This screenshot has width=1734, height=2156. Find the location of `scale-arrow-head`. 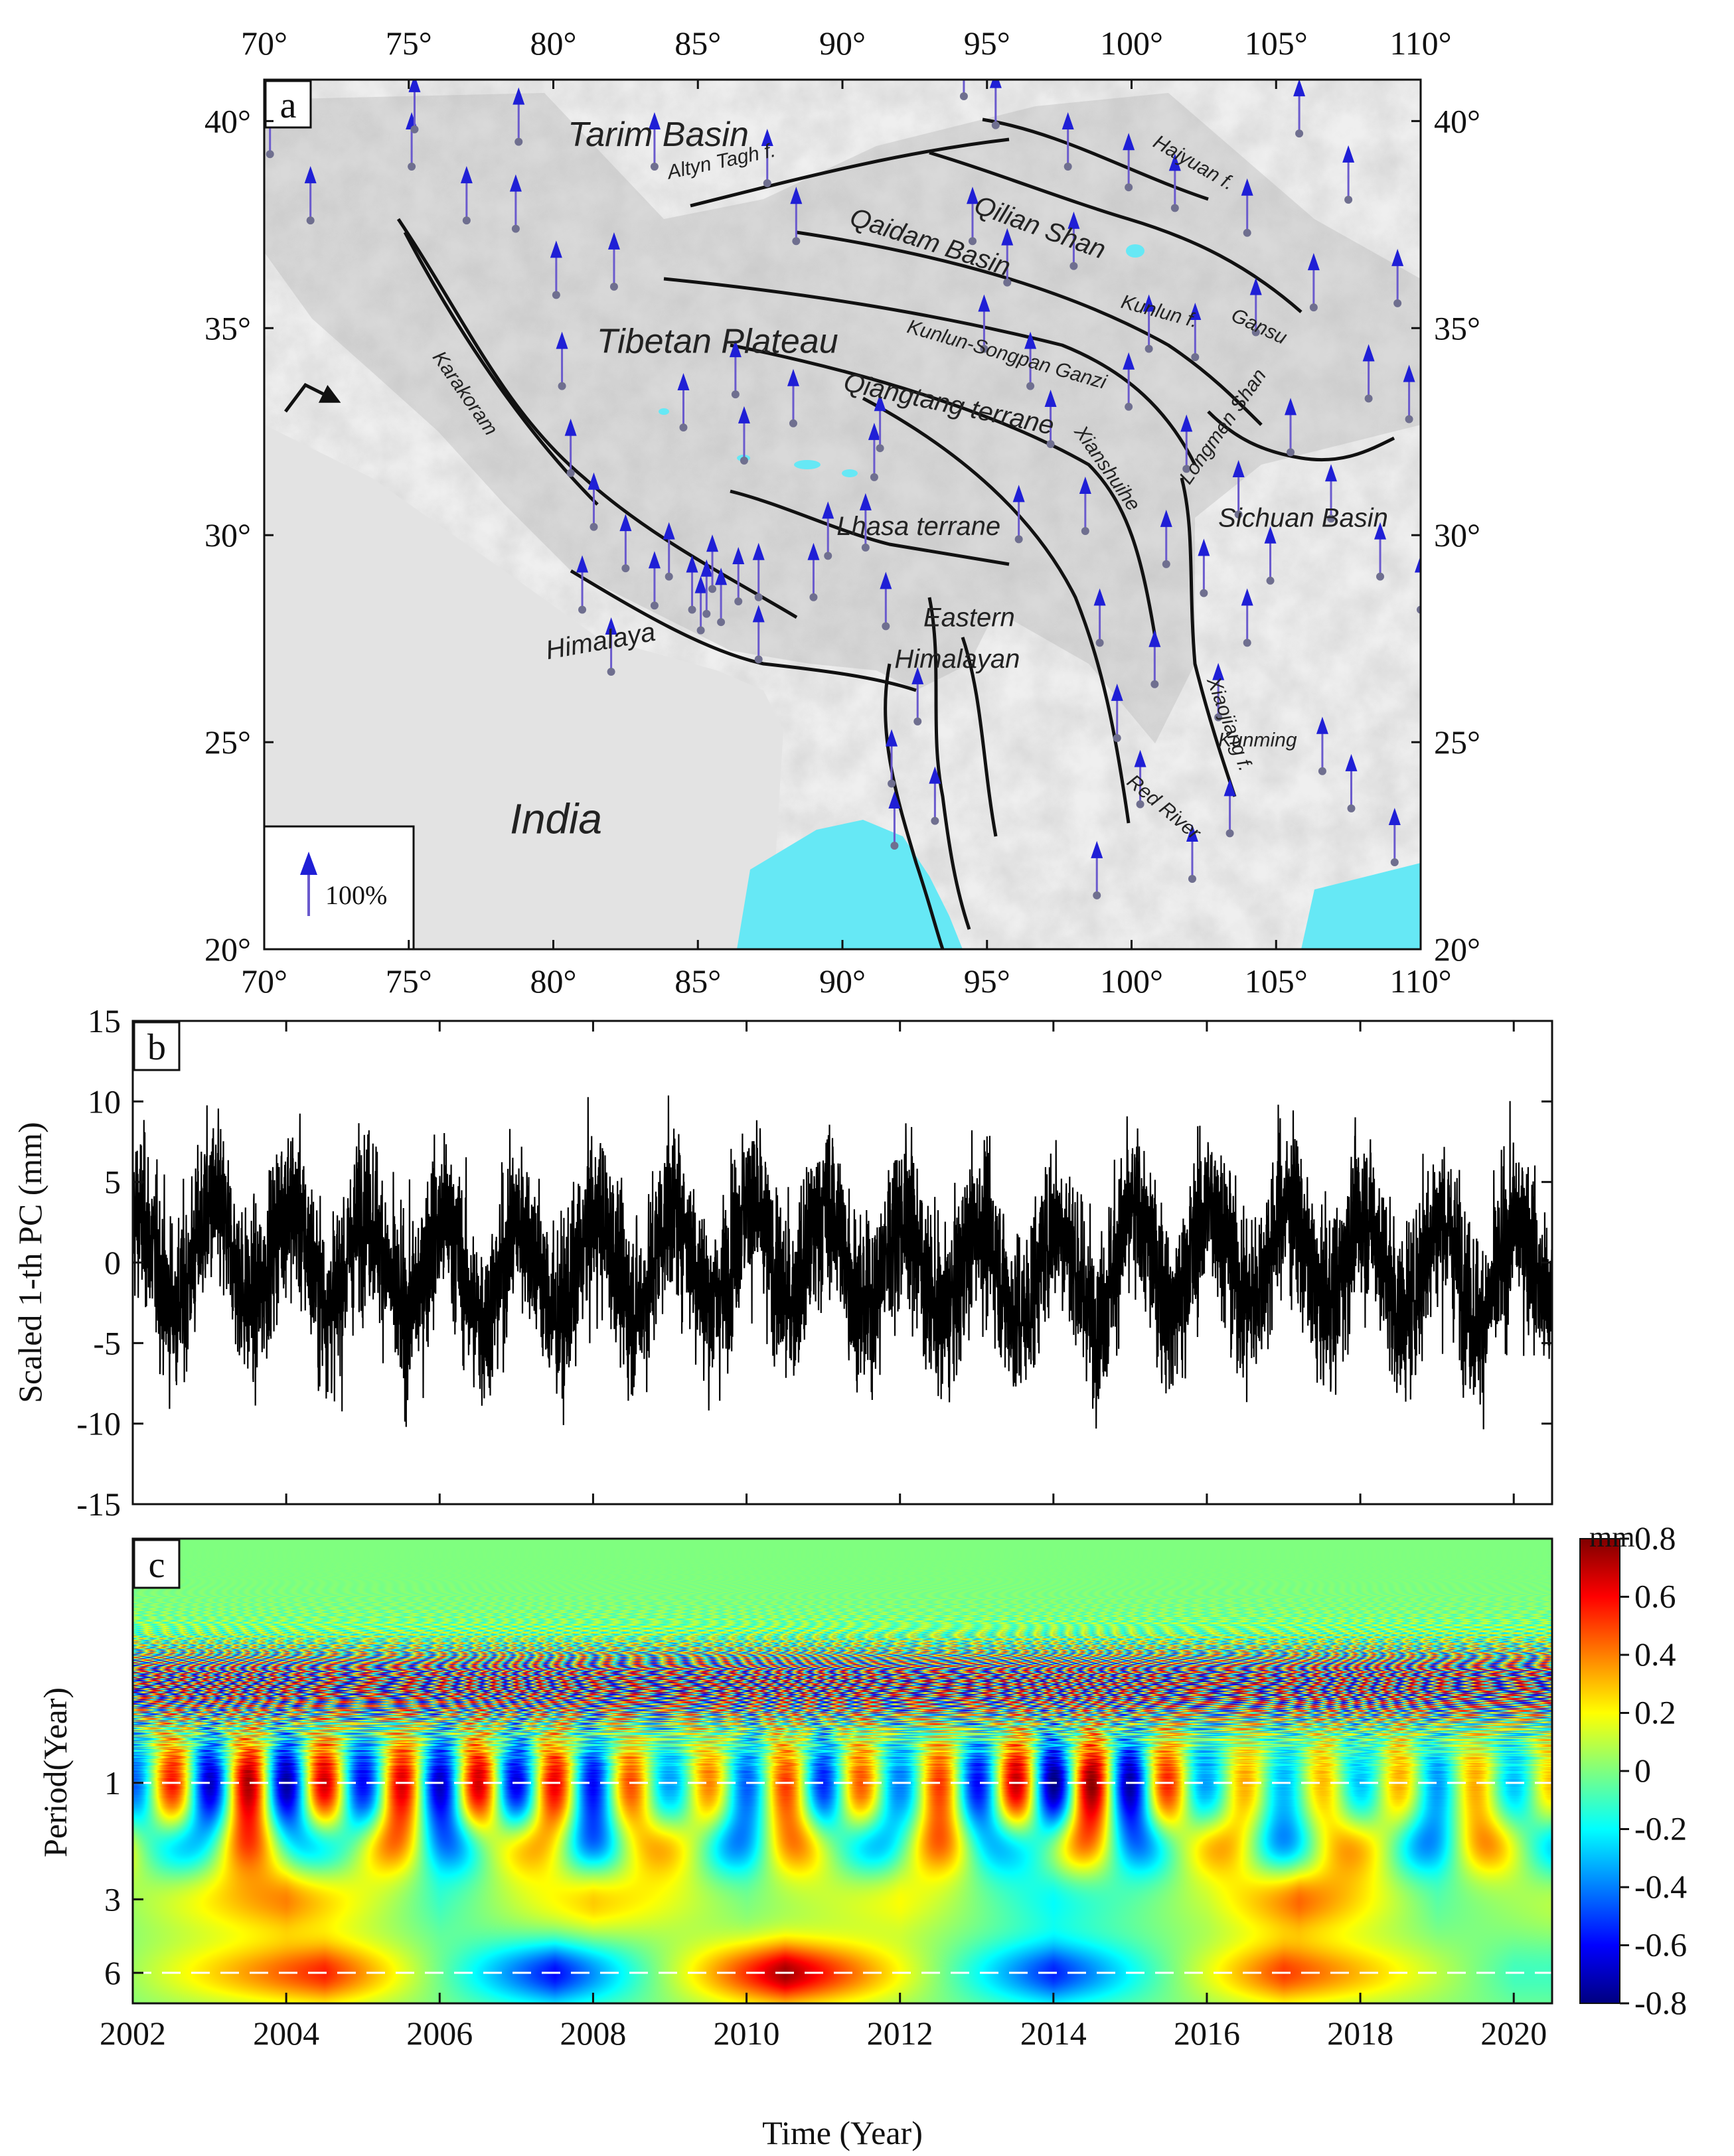

scale-arrow-head is located at coordinates (308, 864).